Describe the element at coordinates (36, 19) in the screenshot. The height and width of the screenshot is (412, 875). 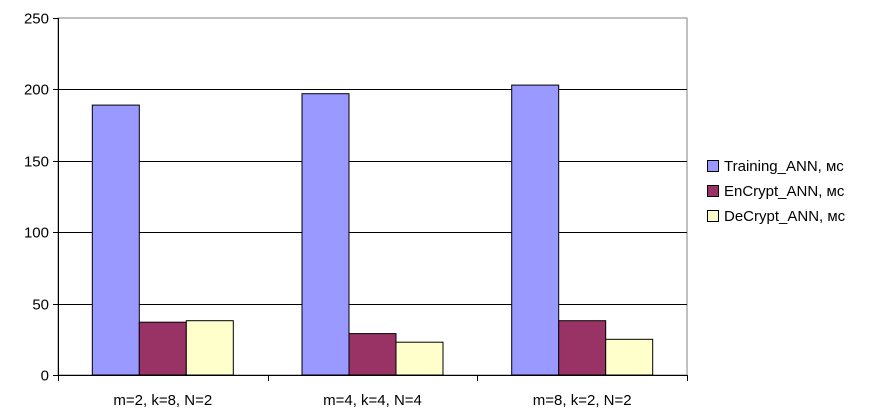
I see `y-tick-label: 250` at that location.